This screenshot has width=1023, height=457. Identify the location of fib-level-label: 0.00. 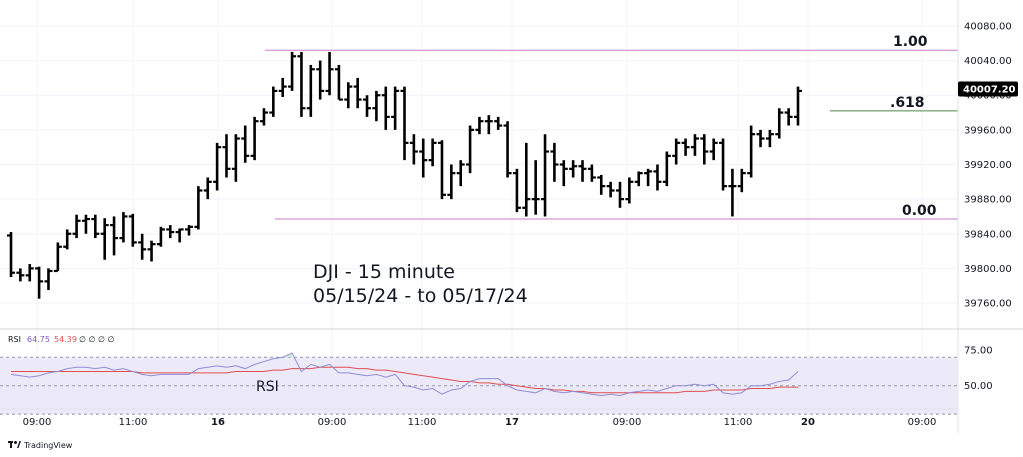
(919, 211).